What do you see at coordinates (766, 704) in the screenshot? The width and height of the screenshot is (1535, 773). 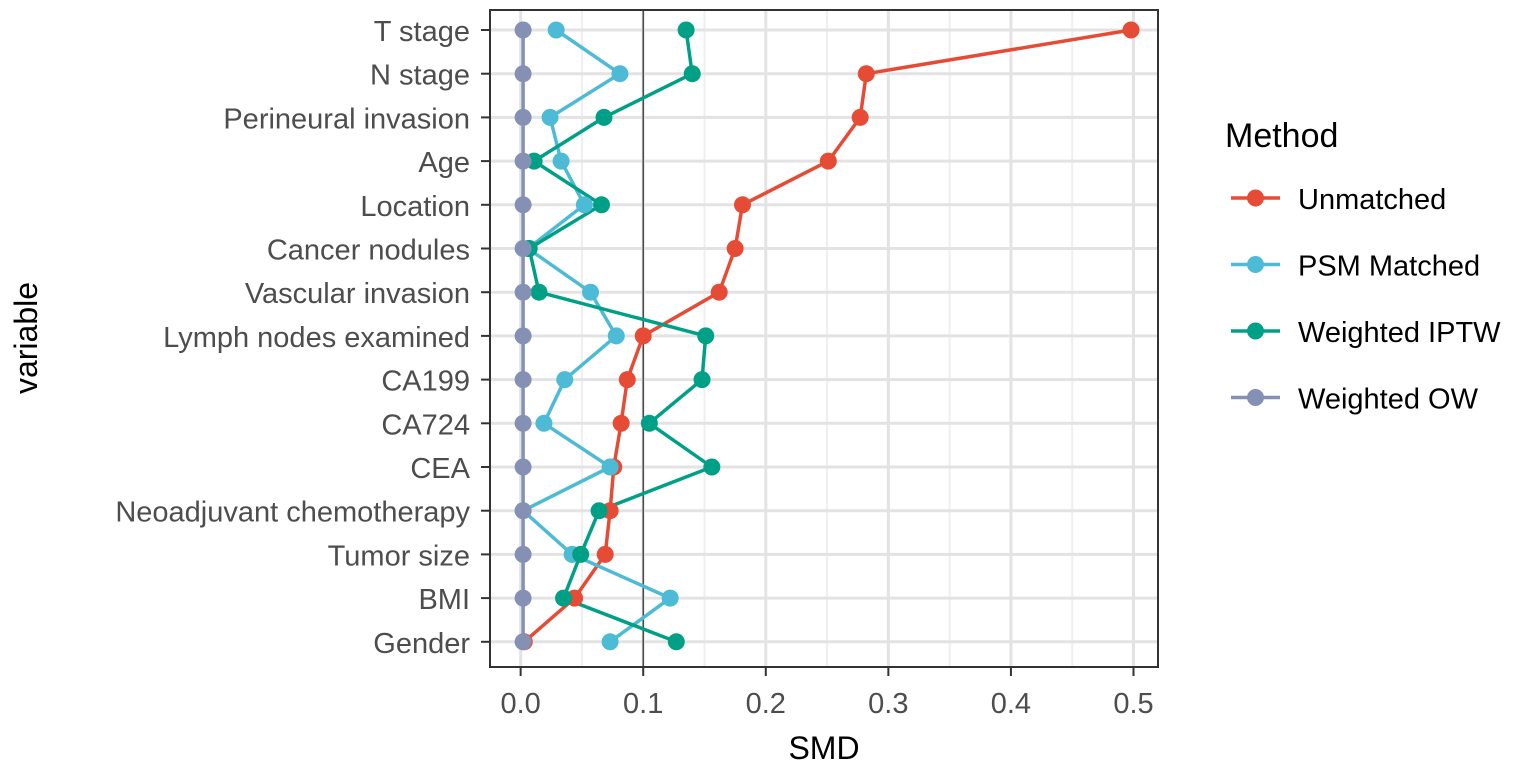 I see `x-tick-label: 0.2` at bounding box center [766, 704].